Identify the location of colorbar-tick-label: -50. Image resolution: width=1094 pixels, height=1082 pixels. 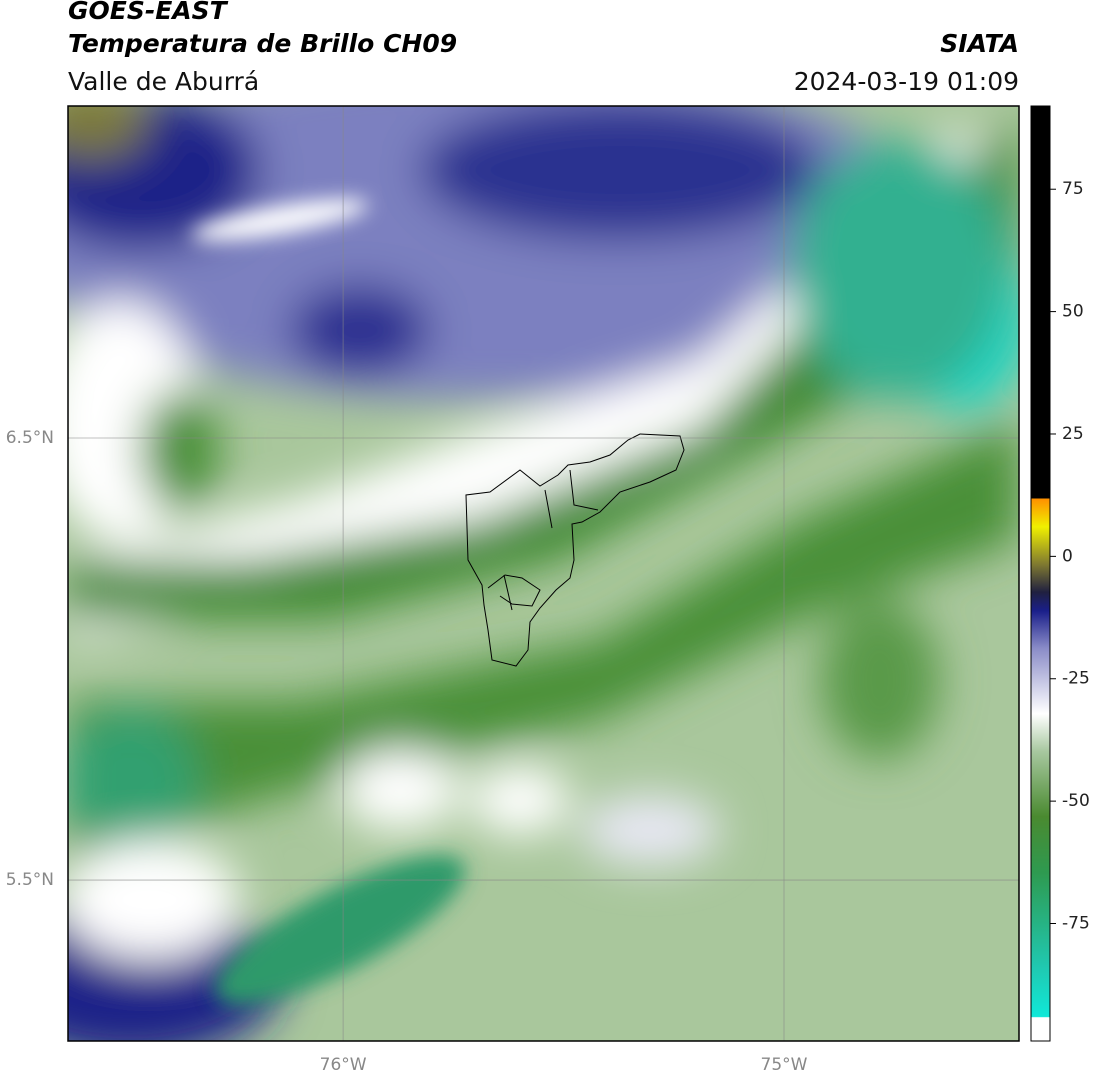
(1076, 801).